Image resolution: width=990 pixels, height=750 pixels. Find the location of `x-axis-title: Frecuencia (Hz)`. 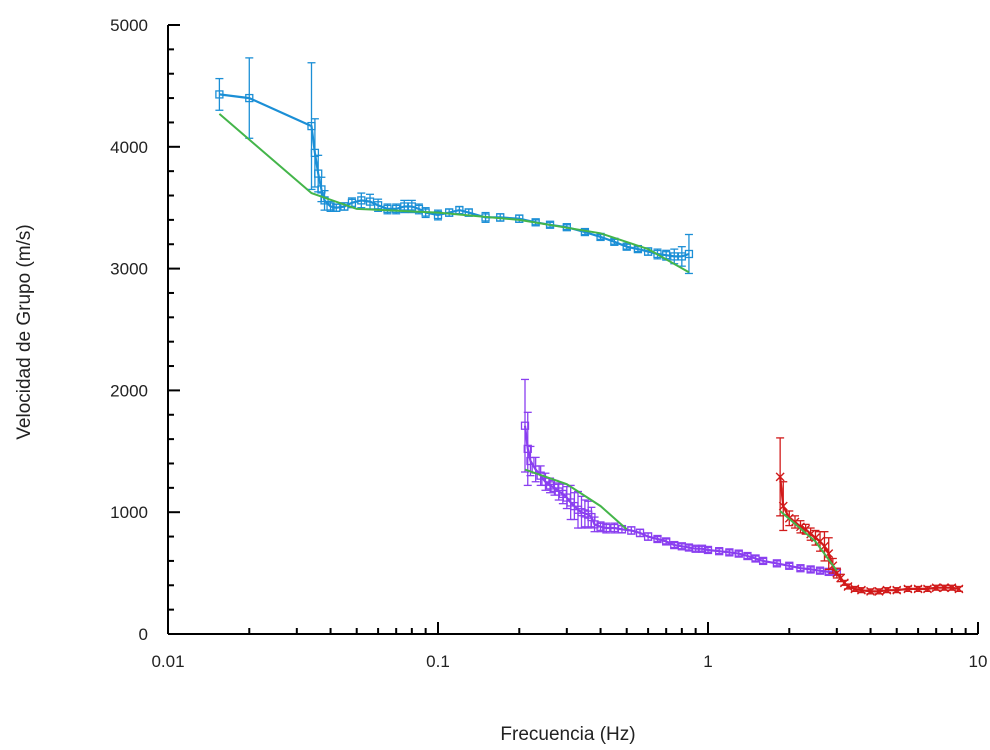

x-axis-title: Frecuencia (Hz) is located at coordinates (567, 734).